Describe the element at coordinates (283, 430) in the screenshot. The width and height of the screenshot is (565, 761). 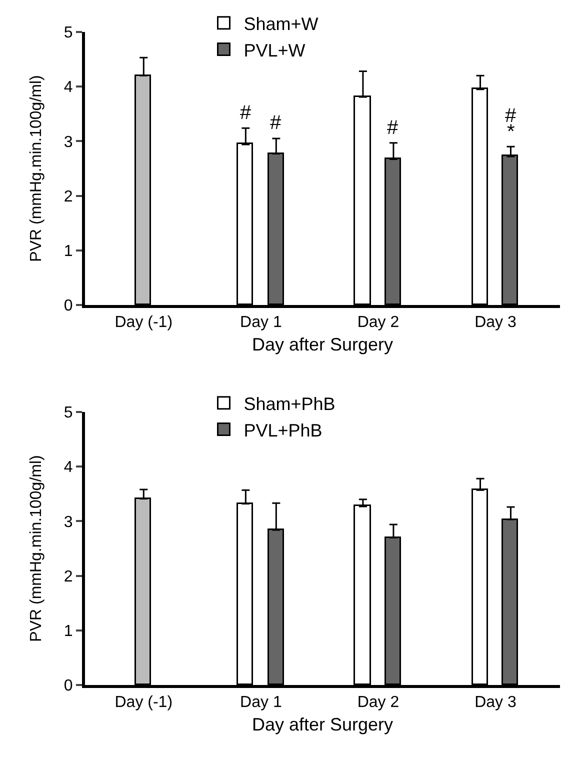
I see `legend-label: PVL+PhB` at that location.